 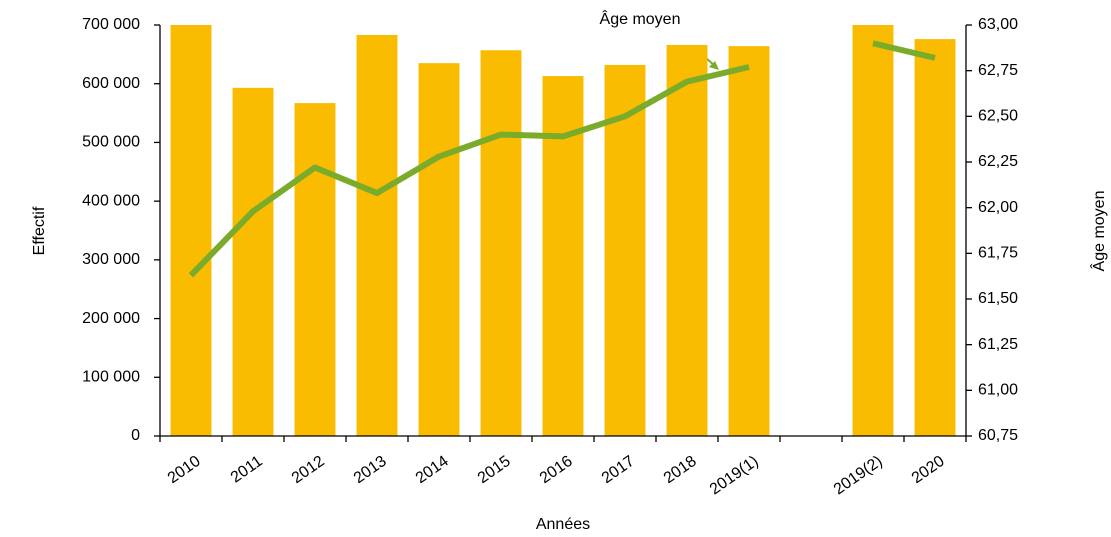 I want to click on y-tick-label: 700 000, so click(x=111, y=24).